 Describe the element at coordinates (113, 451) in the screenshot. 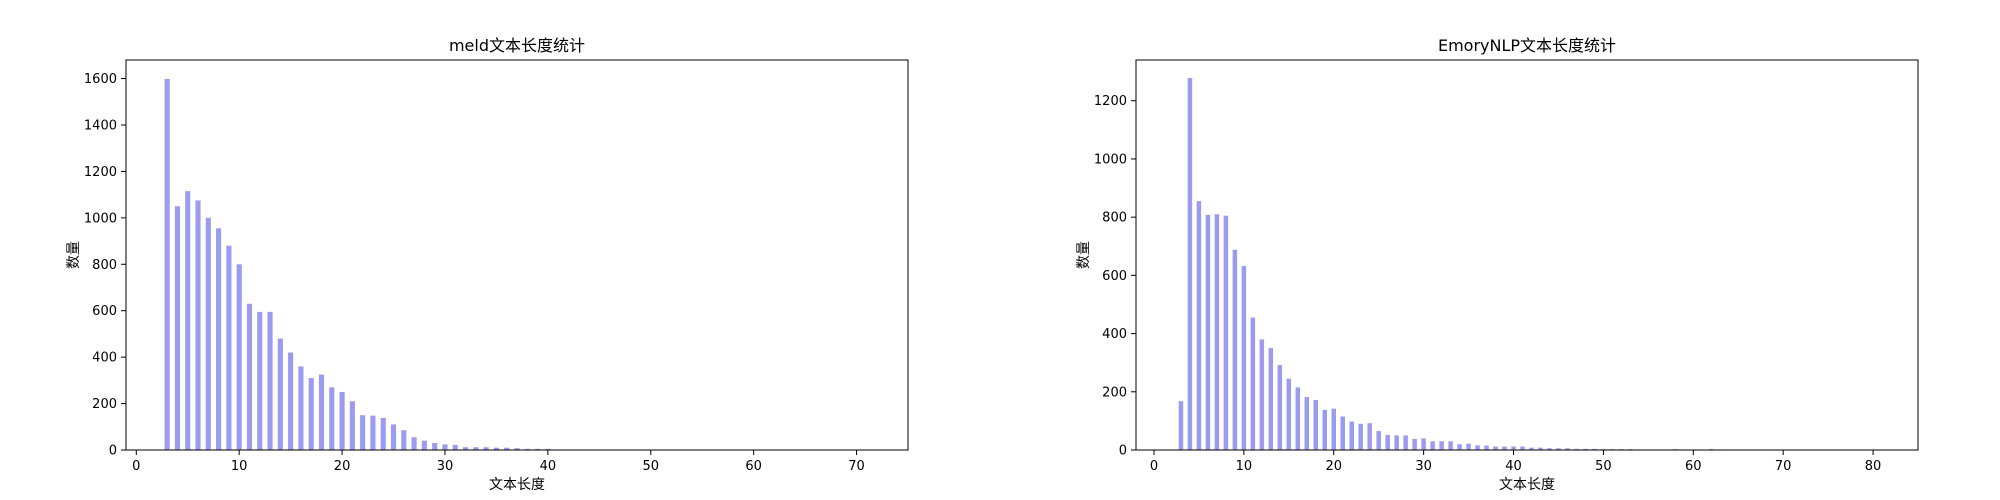

I see `y-tick-label: 0` at that location.